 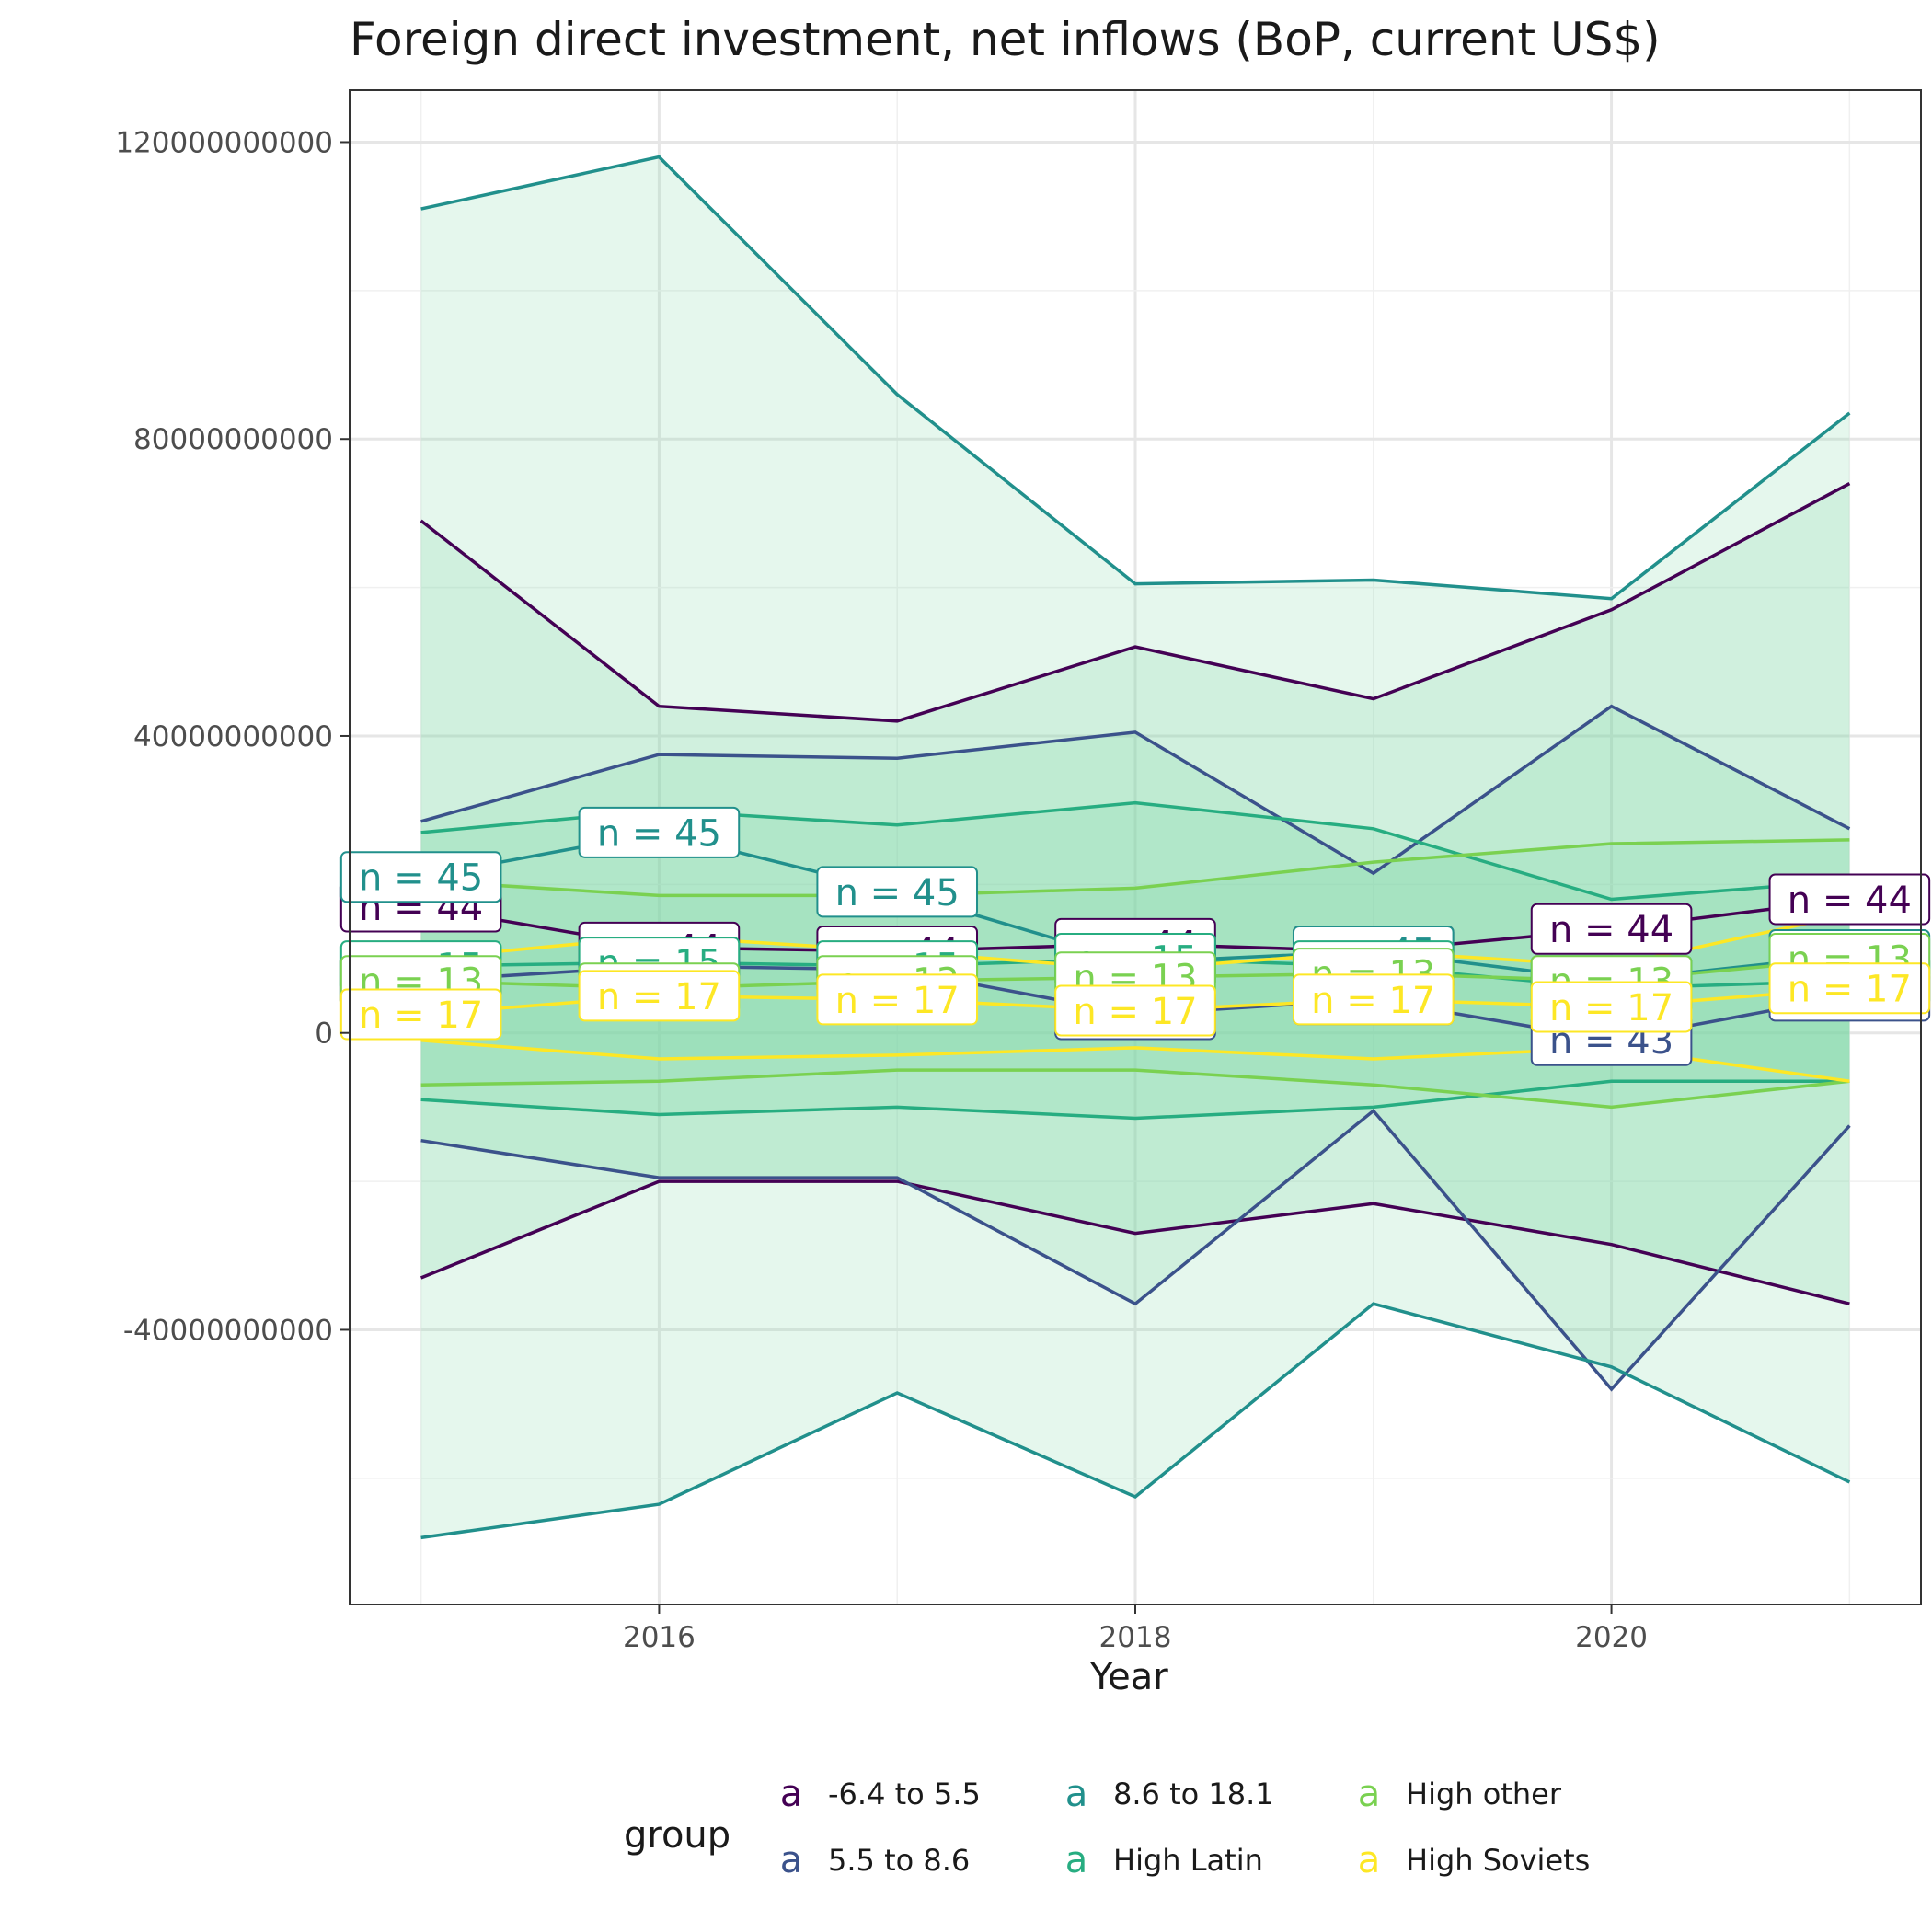 I want to click on legend-label: 8.6 to 18.1, so click(x=1193, y=1794).